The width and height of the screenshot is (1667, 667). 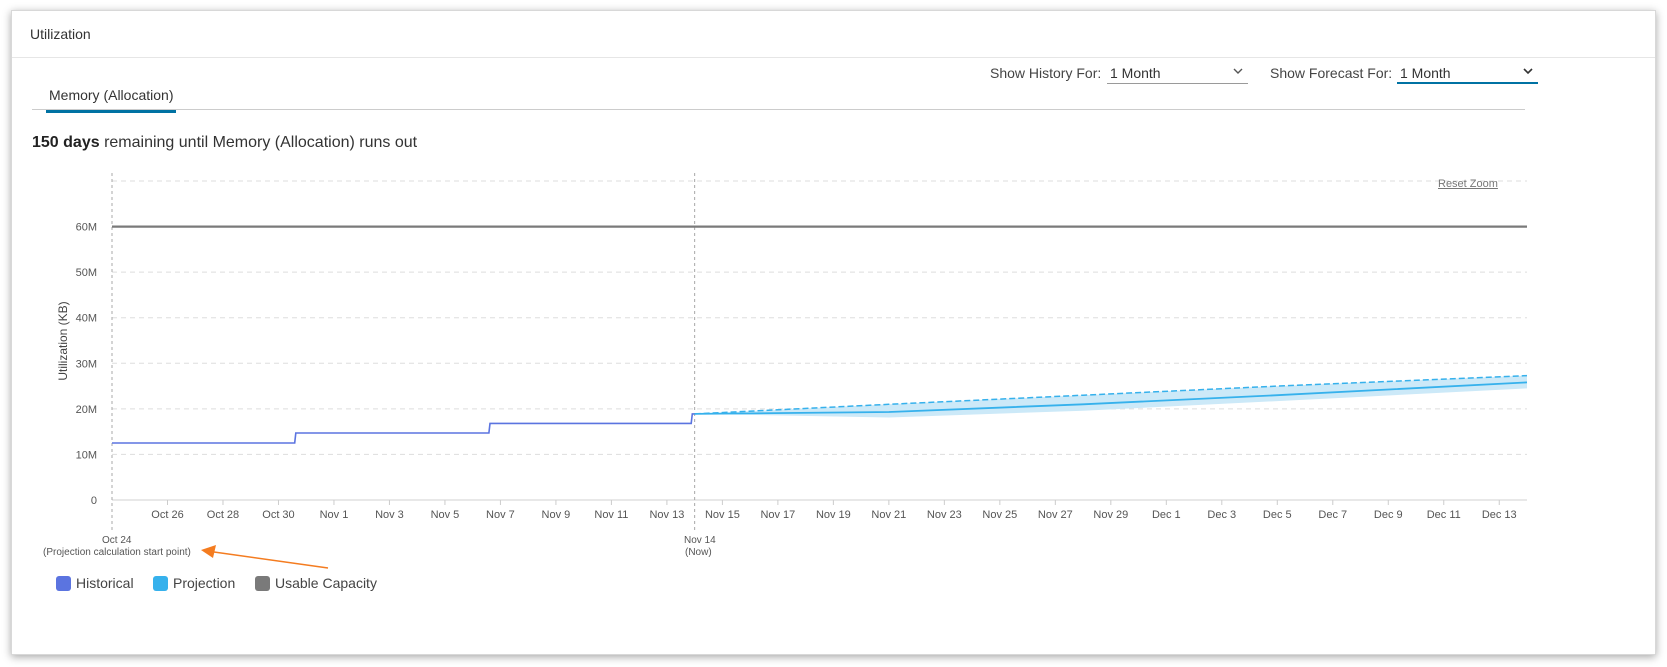 I want to click on y-tick-label: 10M, so click(x=86, y=455).